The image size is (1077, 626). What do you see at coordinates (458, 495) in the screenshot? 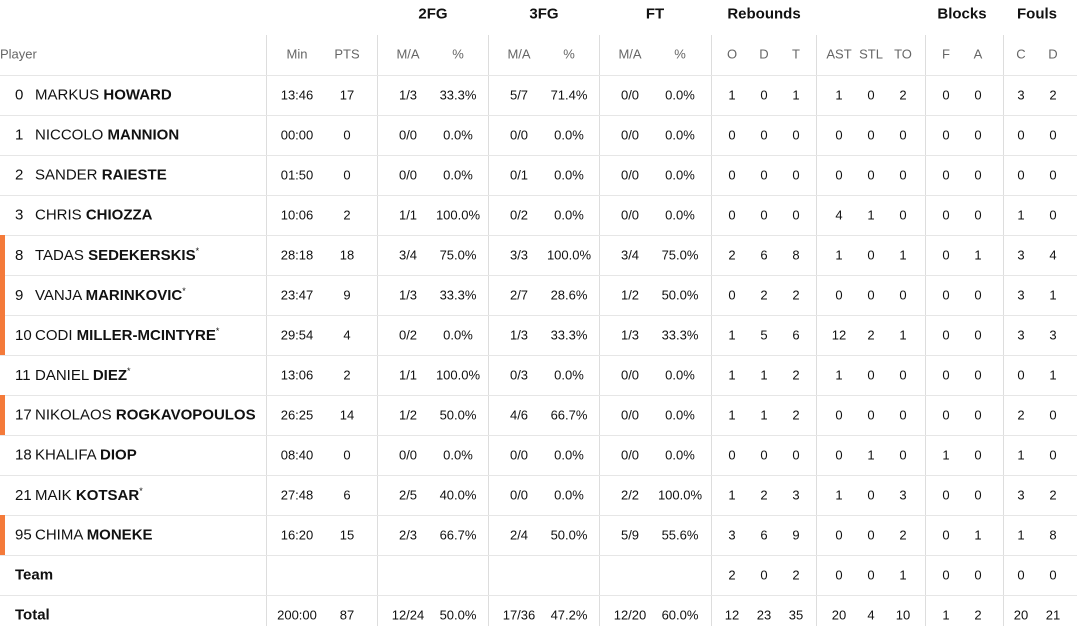
I see `stat-cell: 40.0%` at bounding box center [458, 495].